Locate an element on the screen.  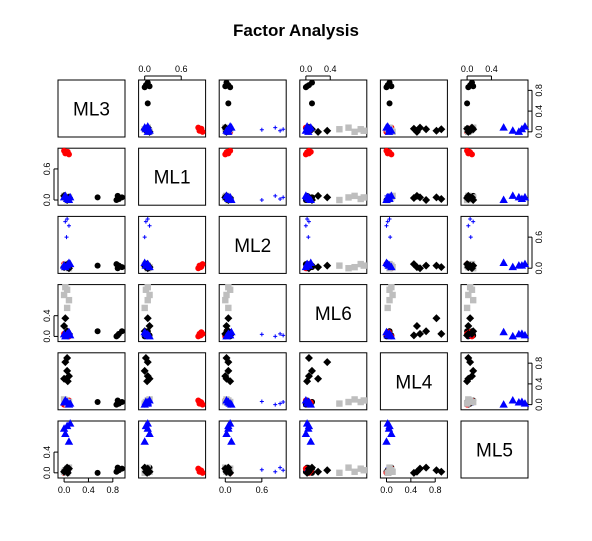
data-point-g5-p4-ml4-vs-ml3 is located at coordinates (389, 131).